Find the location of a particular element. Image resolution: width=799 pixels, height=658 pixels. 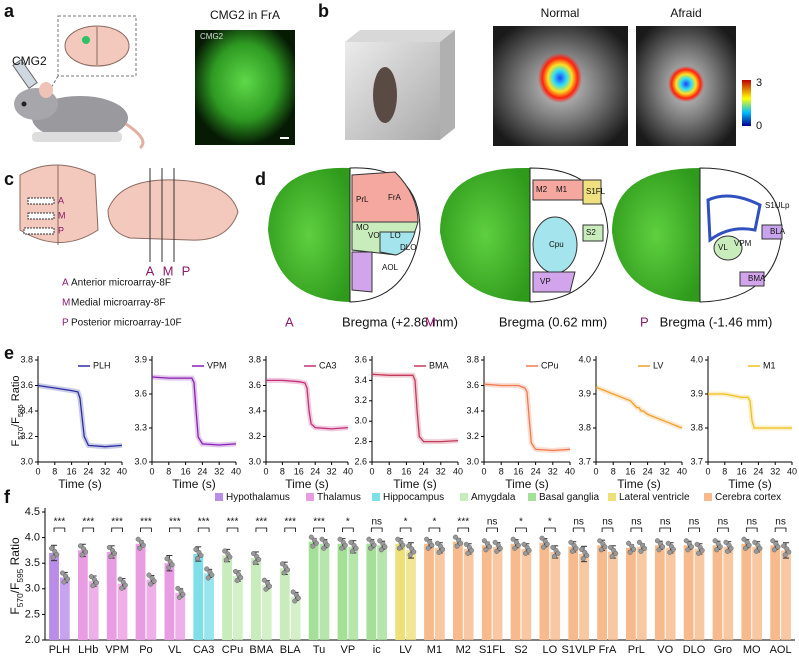

x-tick-label: 16 is located at coordinates (406, 471).